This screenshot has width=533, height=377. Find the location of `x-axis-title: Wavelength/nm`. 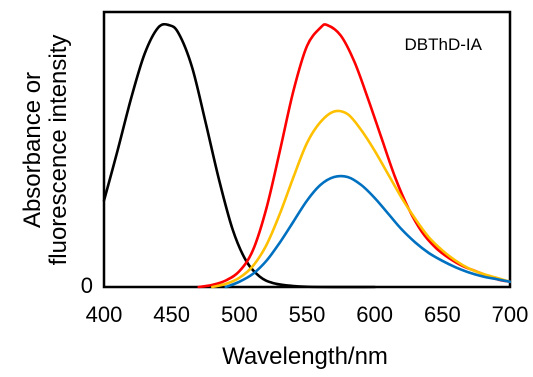

x-axis-title: Wavelength/nm is located at coordinates (305, 356).